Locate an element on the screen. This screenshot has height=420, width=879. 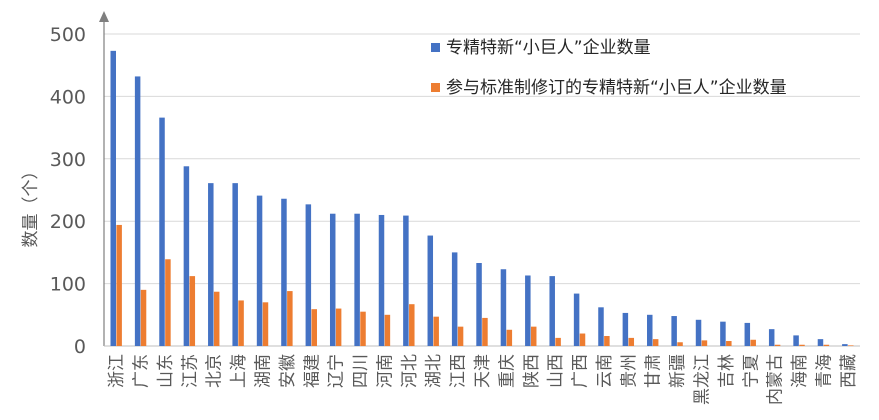
x-tick-label: 陕西 is located at coordinates (532, 371).